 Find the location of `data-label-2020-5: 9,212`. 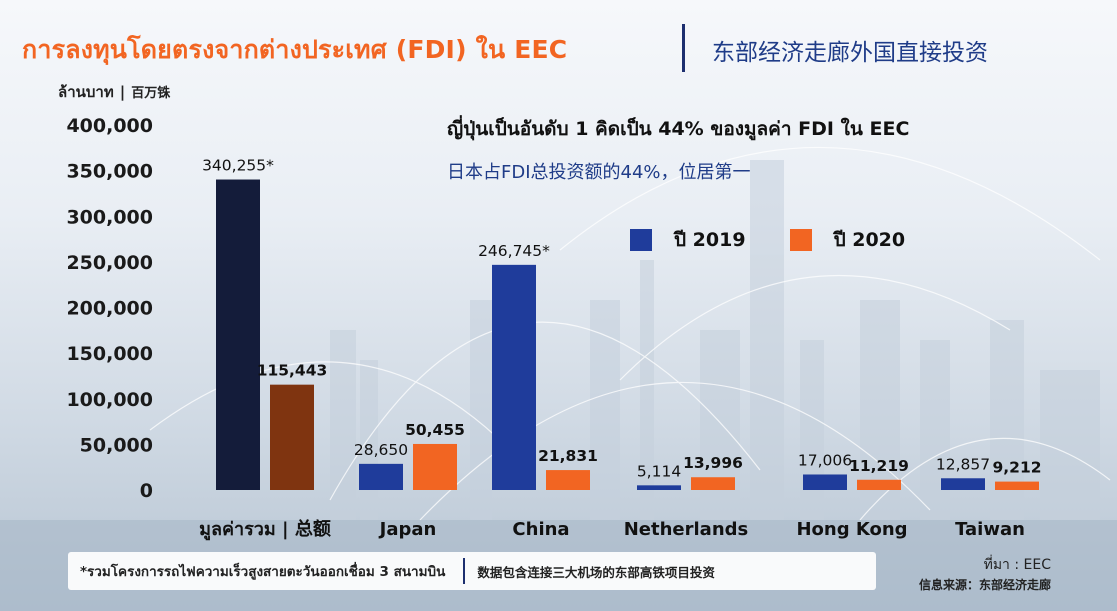

data-label-2020-5: 9,212 is located at coordinates (1016, 468).